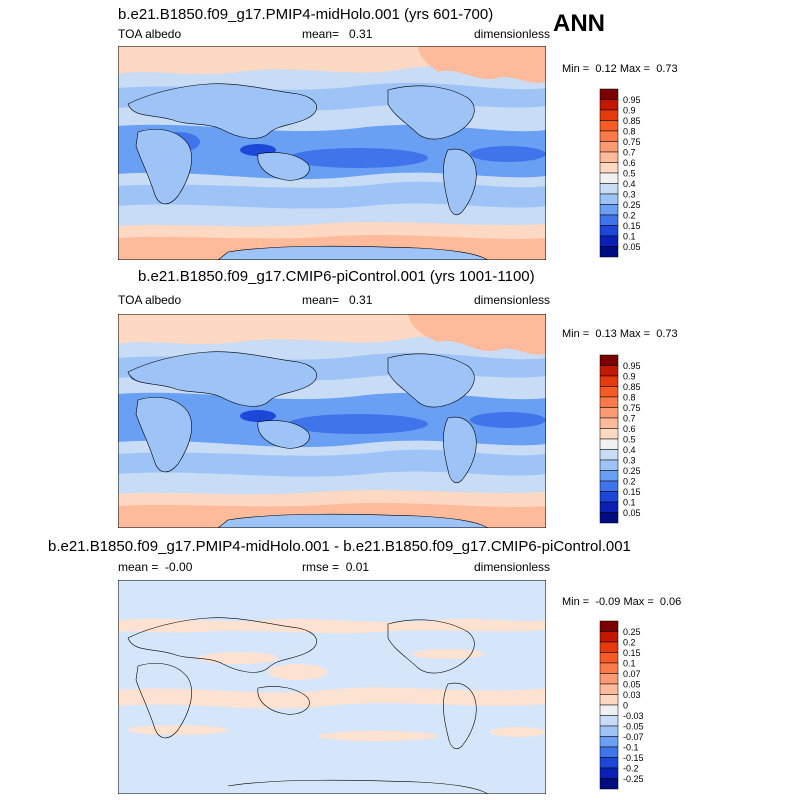 The height and width of the screenshot is (800, 800). I want to click on season-label: ANN, so click(579, 23).